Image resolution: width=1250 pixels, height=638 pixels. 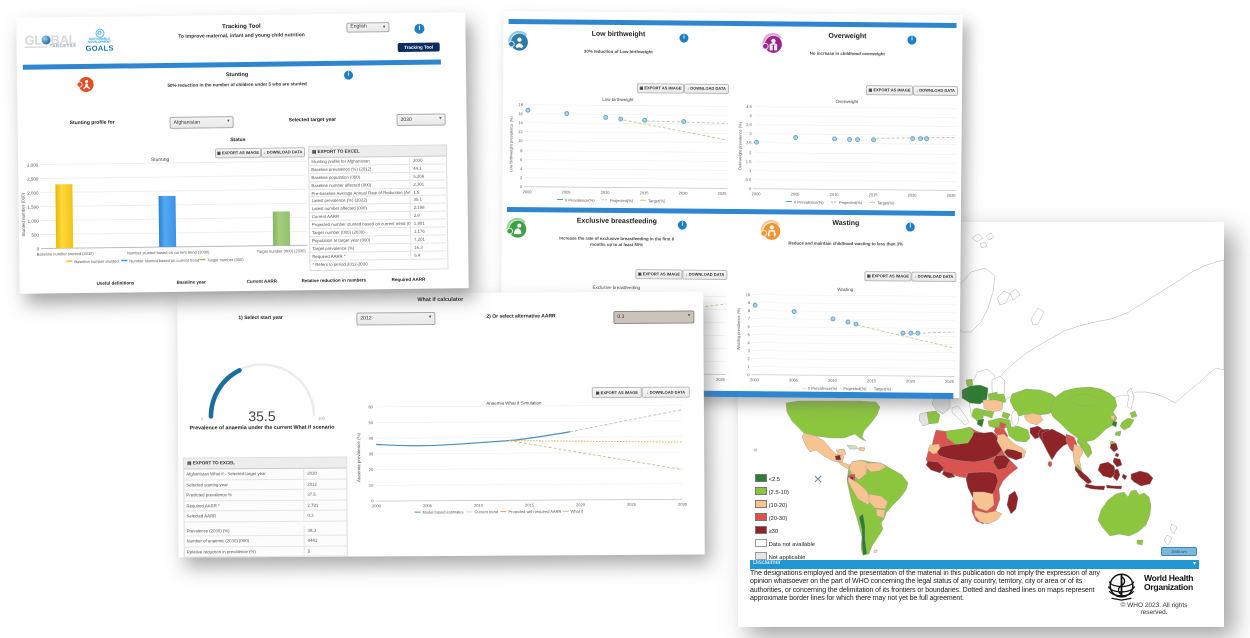 I want to click on svg-text: 2,000, so click(x=33, y=193).